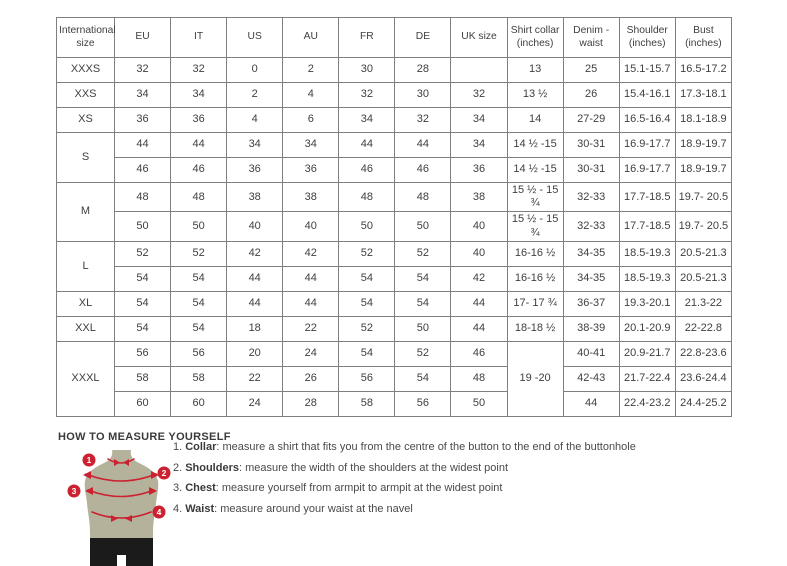 This screenshot has width=787, height=566. What do you see at coordinates (121, 461) in the screenshot?
I see `collar-measure-line` at bounding box center [121, 461].